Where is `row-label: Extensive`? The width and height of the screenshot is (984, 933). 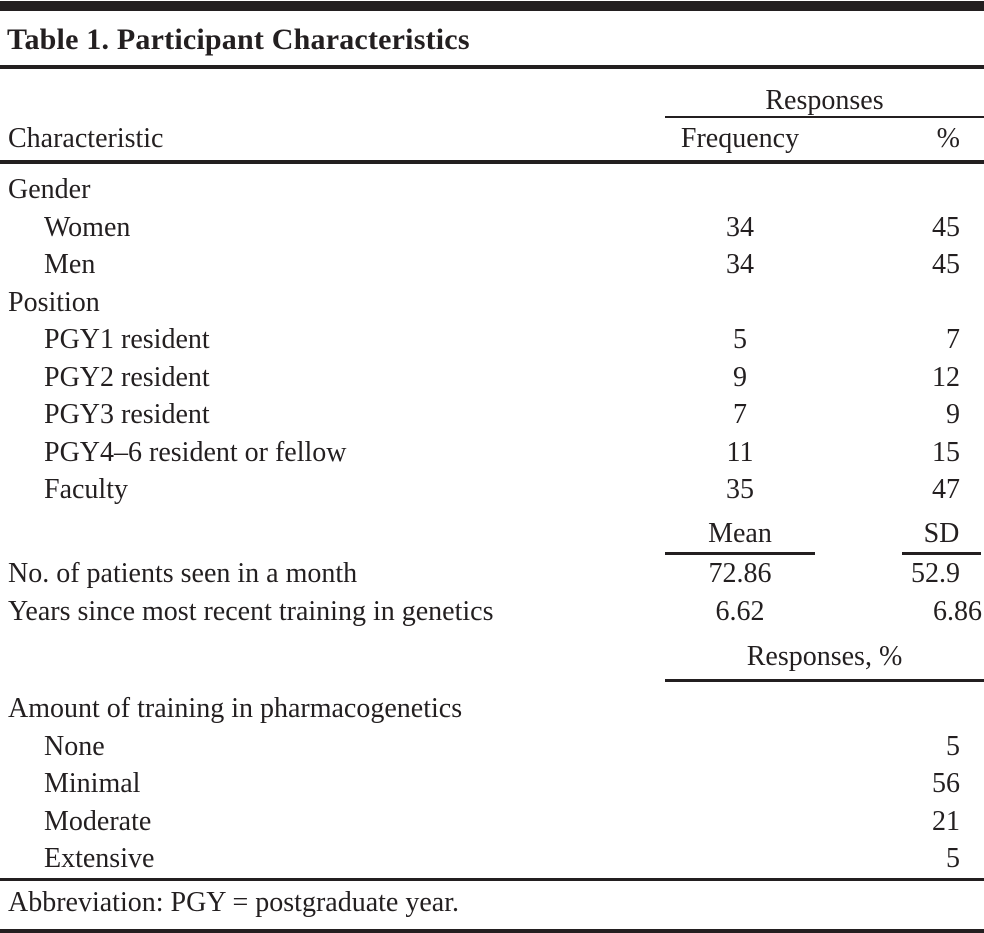
row-label: Extensive is located at coordinates (99, 858).